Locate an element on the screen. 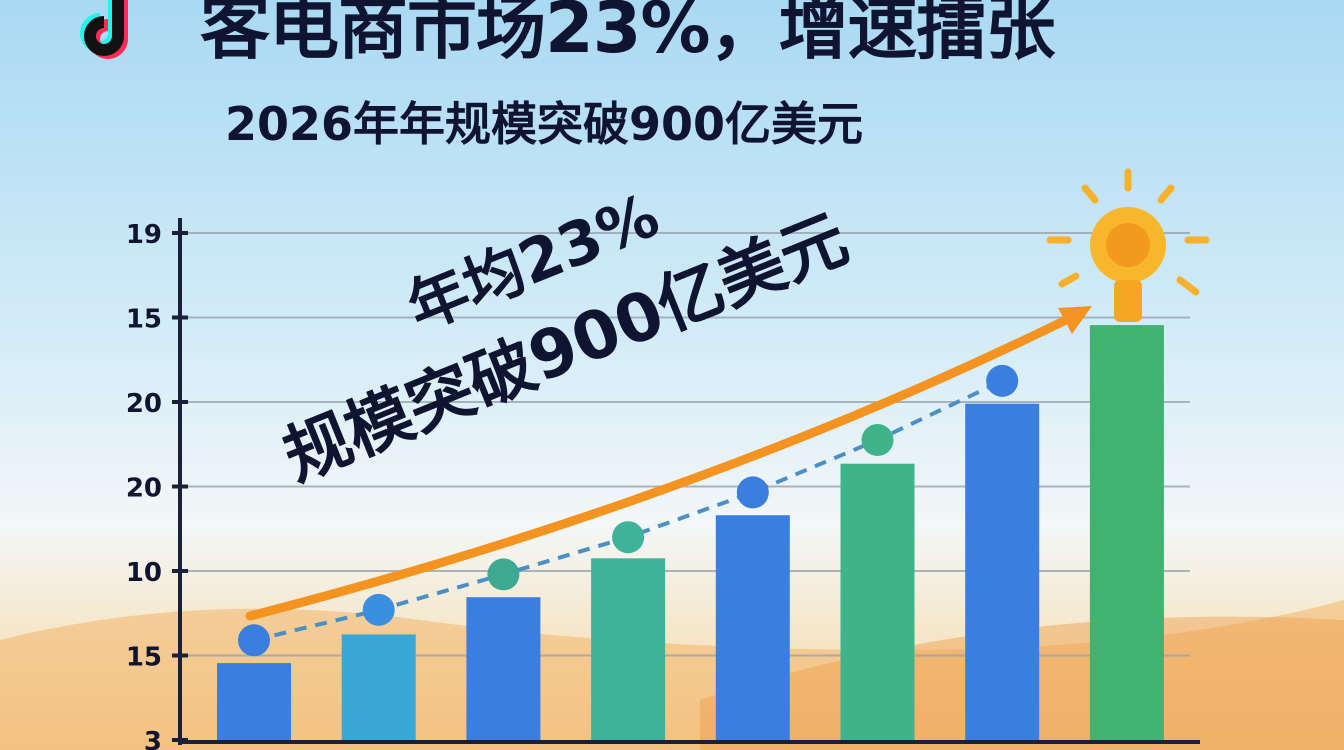  tiktok-logo-icon is located at coordinates (104, 29).